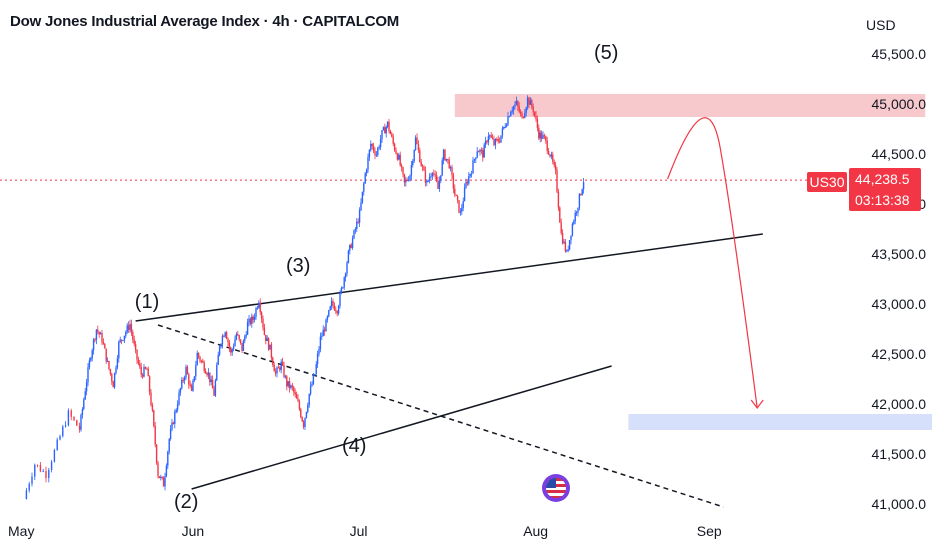  Describe the element at coordinates (535, 531) in the screenshot. I see `x-tick-label: Aug` at that location.